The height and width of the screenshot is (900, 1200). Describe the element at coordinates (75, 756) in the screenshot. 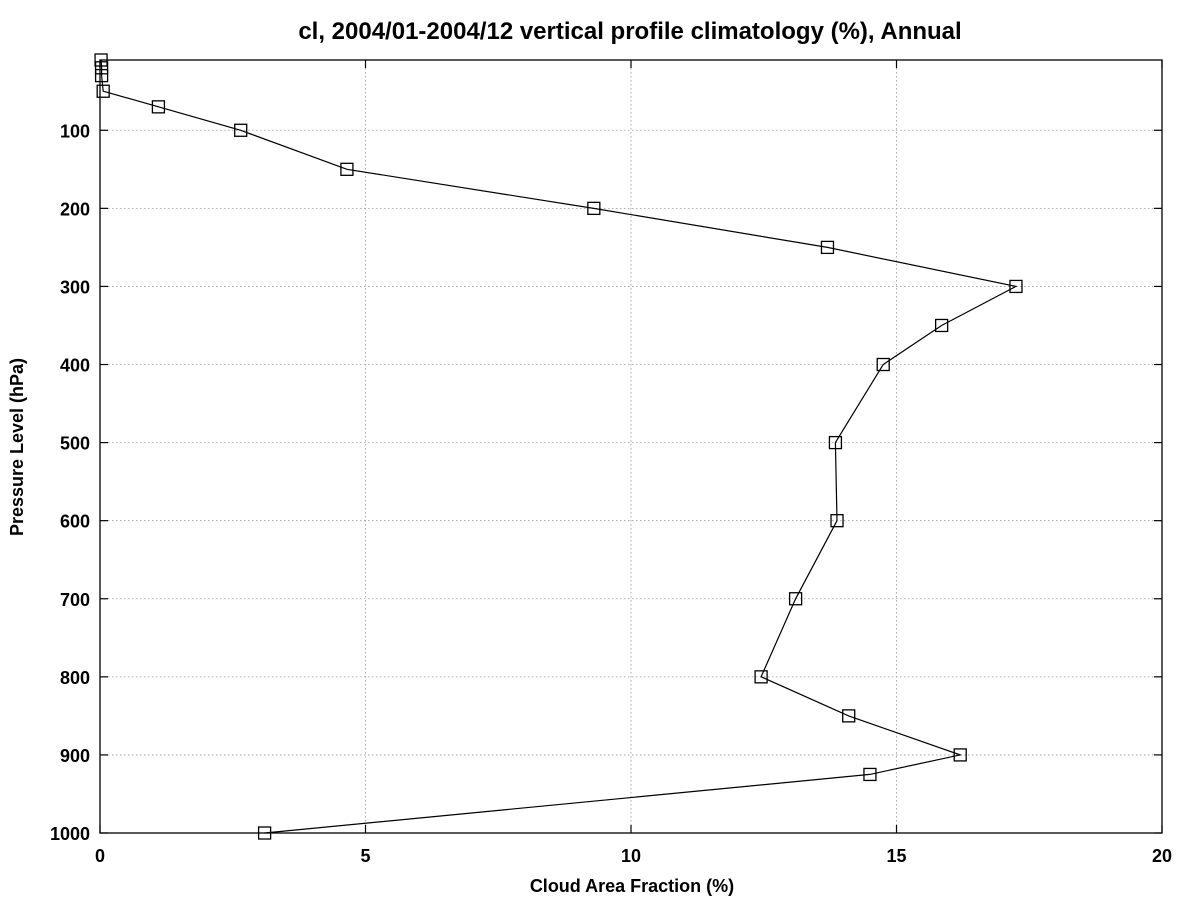

I see `y-tick-label: 900` at that location.